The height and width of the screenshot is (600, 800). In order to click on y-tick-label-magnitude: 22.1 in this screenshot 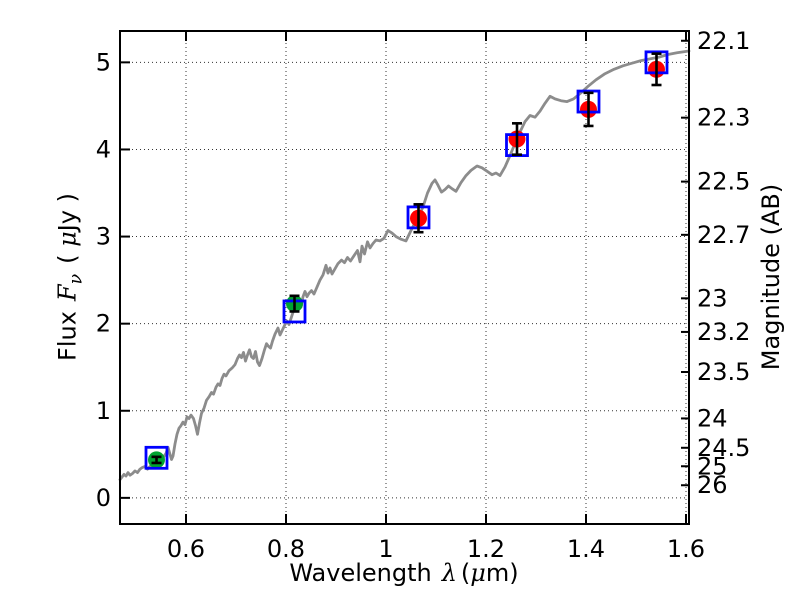, I will do `click(723, 41)`.